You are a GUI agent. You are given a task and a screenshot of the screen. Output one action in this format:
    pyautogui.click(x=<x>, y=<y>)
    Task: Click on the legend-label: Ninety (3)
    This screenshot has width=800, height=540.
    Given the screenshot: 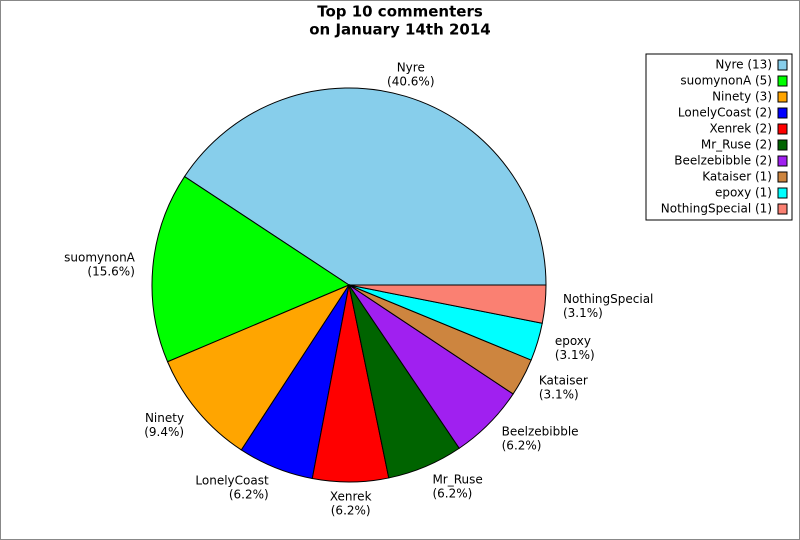 What is the action you would take?
    pyautogui.click(x=742, y=97)
    